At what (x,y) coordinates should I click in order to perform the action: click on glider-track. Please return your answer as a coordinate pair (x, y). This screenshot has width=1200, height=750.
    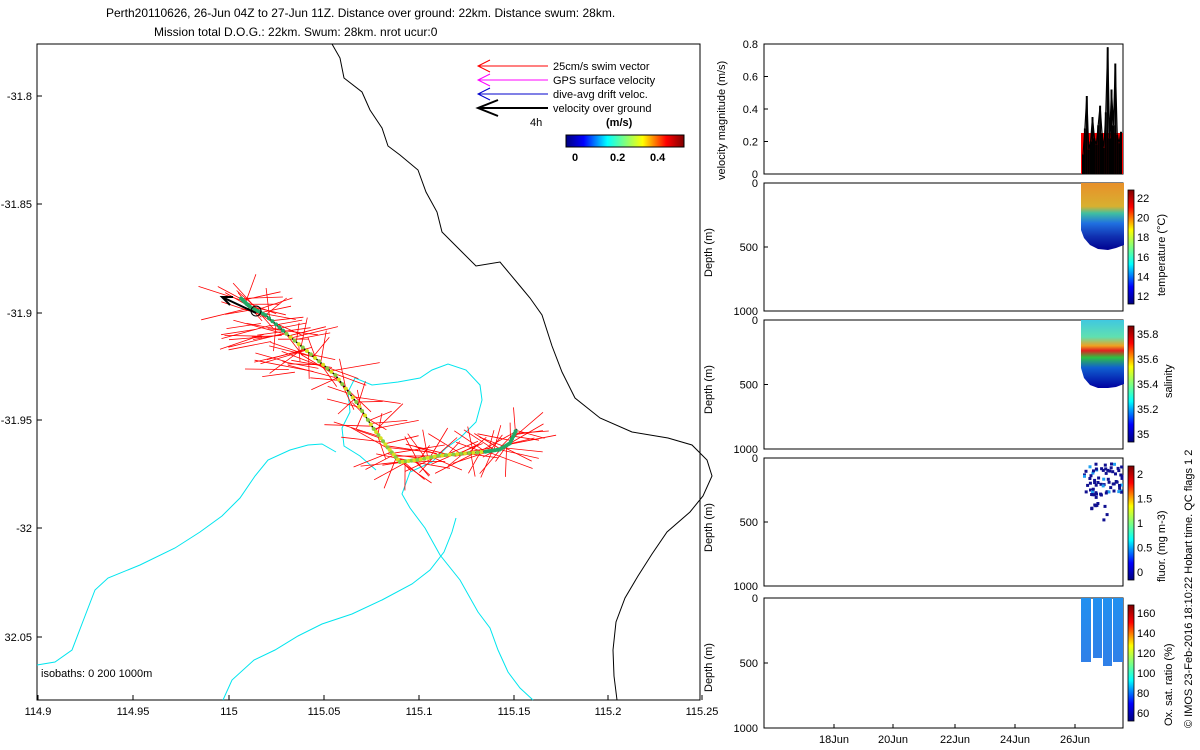
    Looking at the image, I should click on (378, 380).